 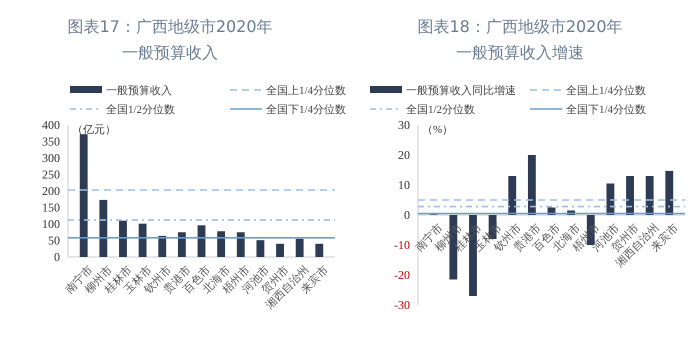 What do you see at coordinates (51, 224) in the screenshot?
I see `y-tick-label: 100` at bounding box center [51, 224].